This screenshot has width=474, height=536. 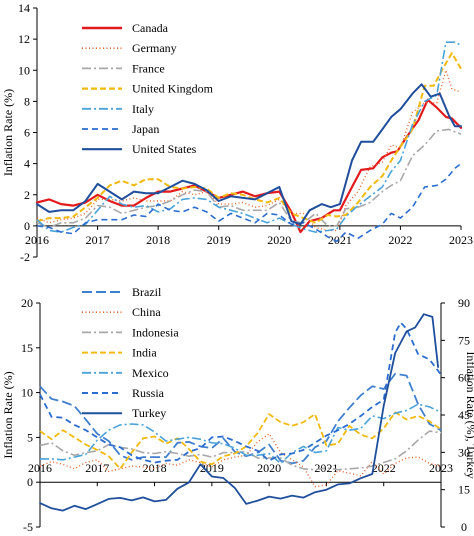 What do you see at coordinates (145, 129) in the screenshot?
I see `legend-label-japan: Japan` at bounding box center [145, 129].